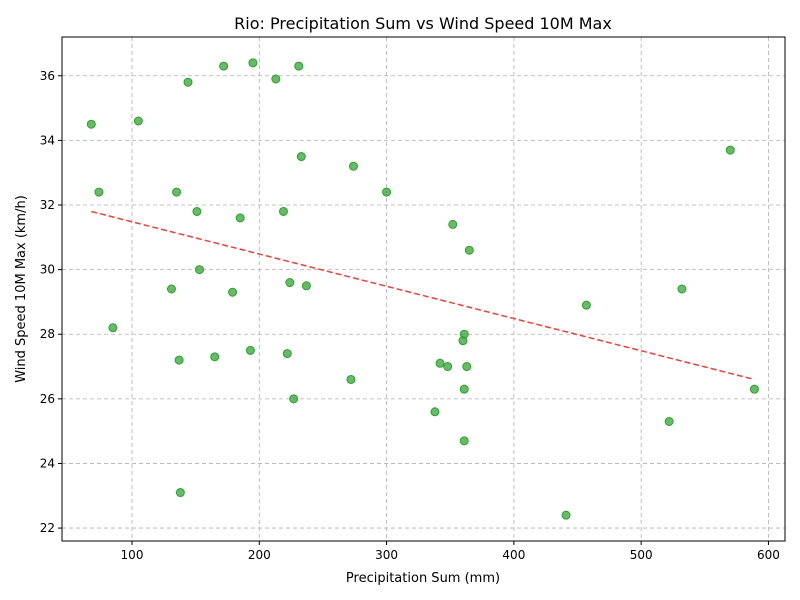  What do you see at coordinates (47, 140) in the screenshot?
I see `y-tick-label: 34` at bounding box center [47, 140].